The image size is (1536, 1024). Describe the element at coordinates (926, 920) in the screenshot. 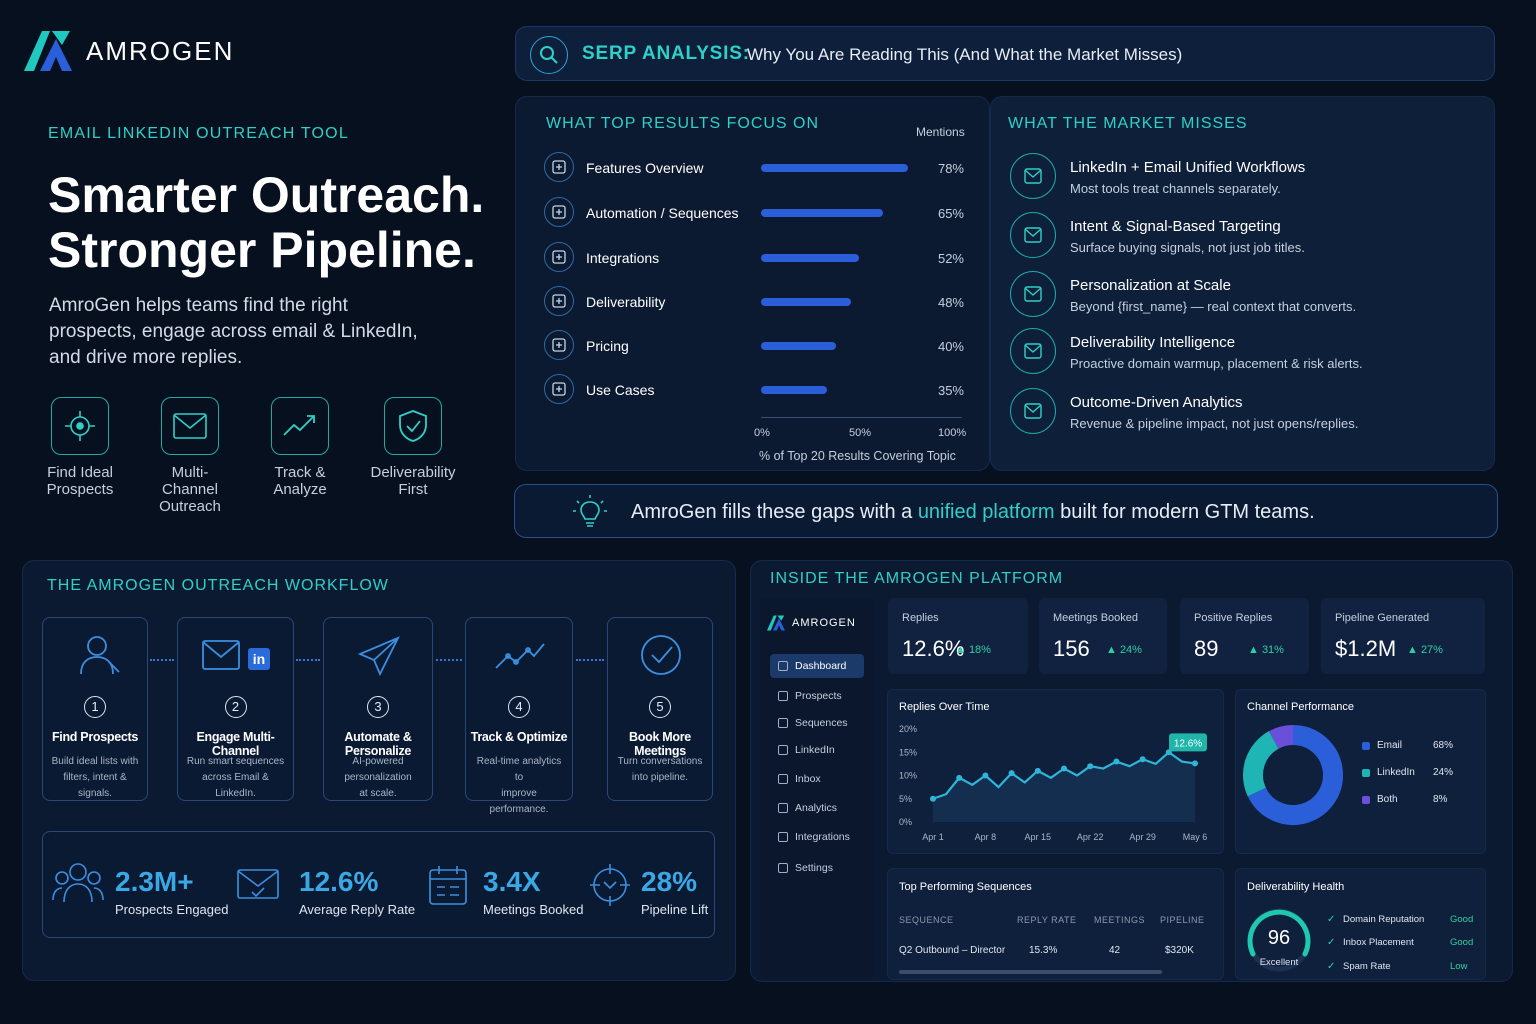

I see `table-header: SEQUENCE` at that location.